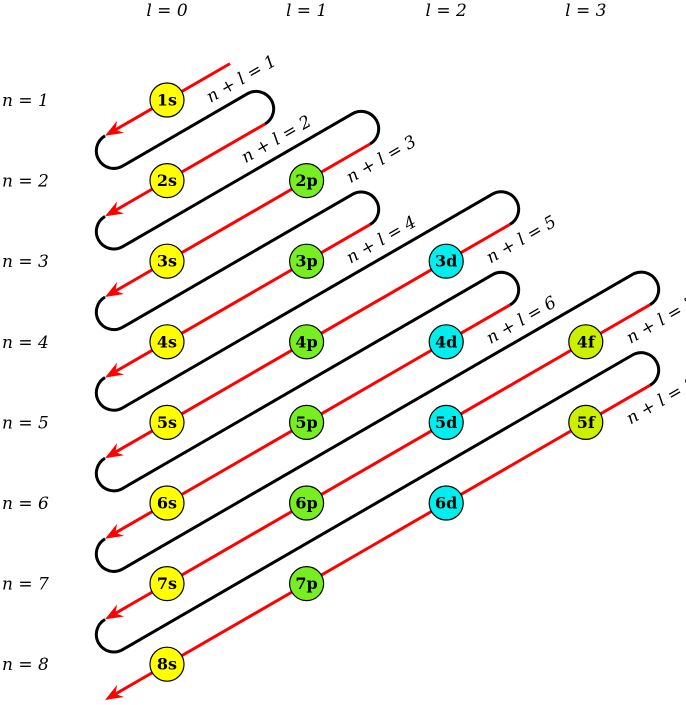 The height and width of the screenshot is (705, 686). I want to click on orbital-label: 3d, so click(446, 261).